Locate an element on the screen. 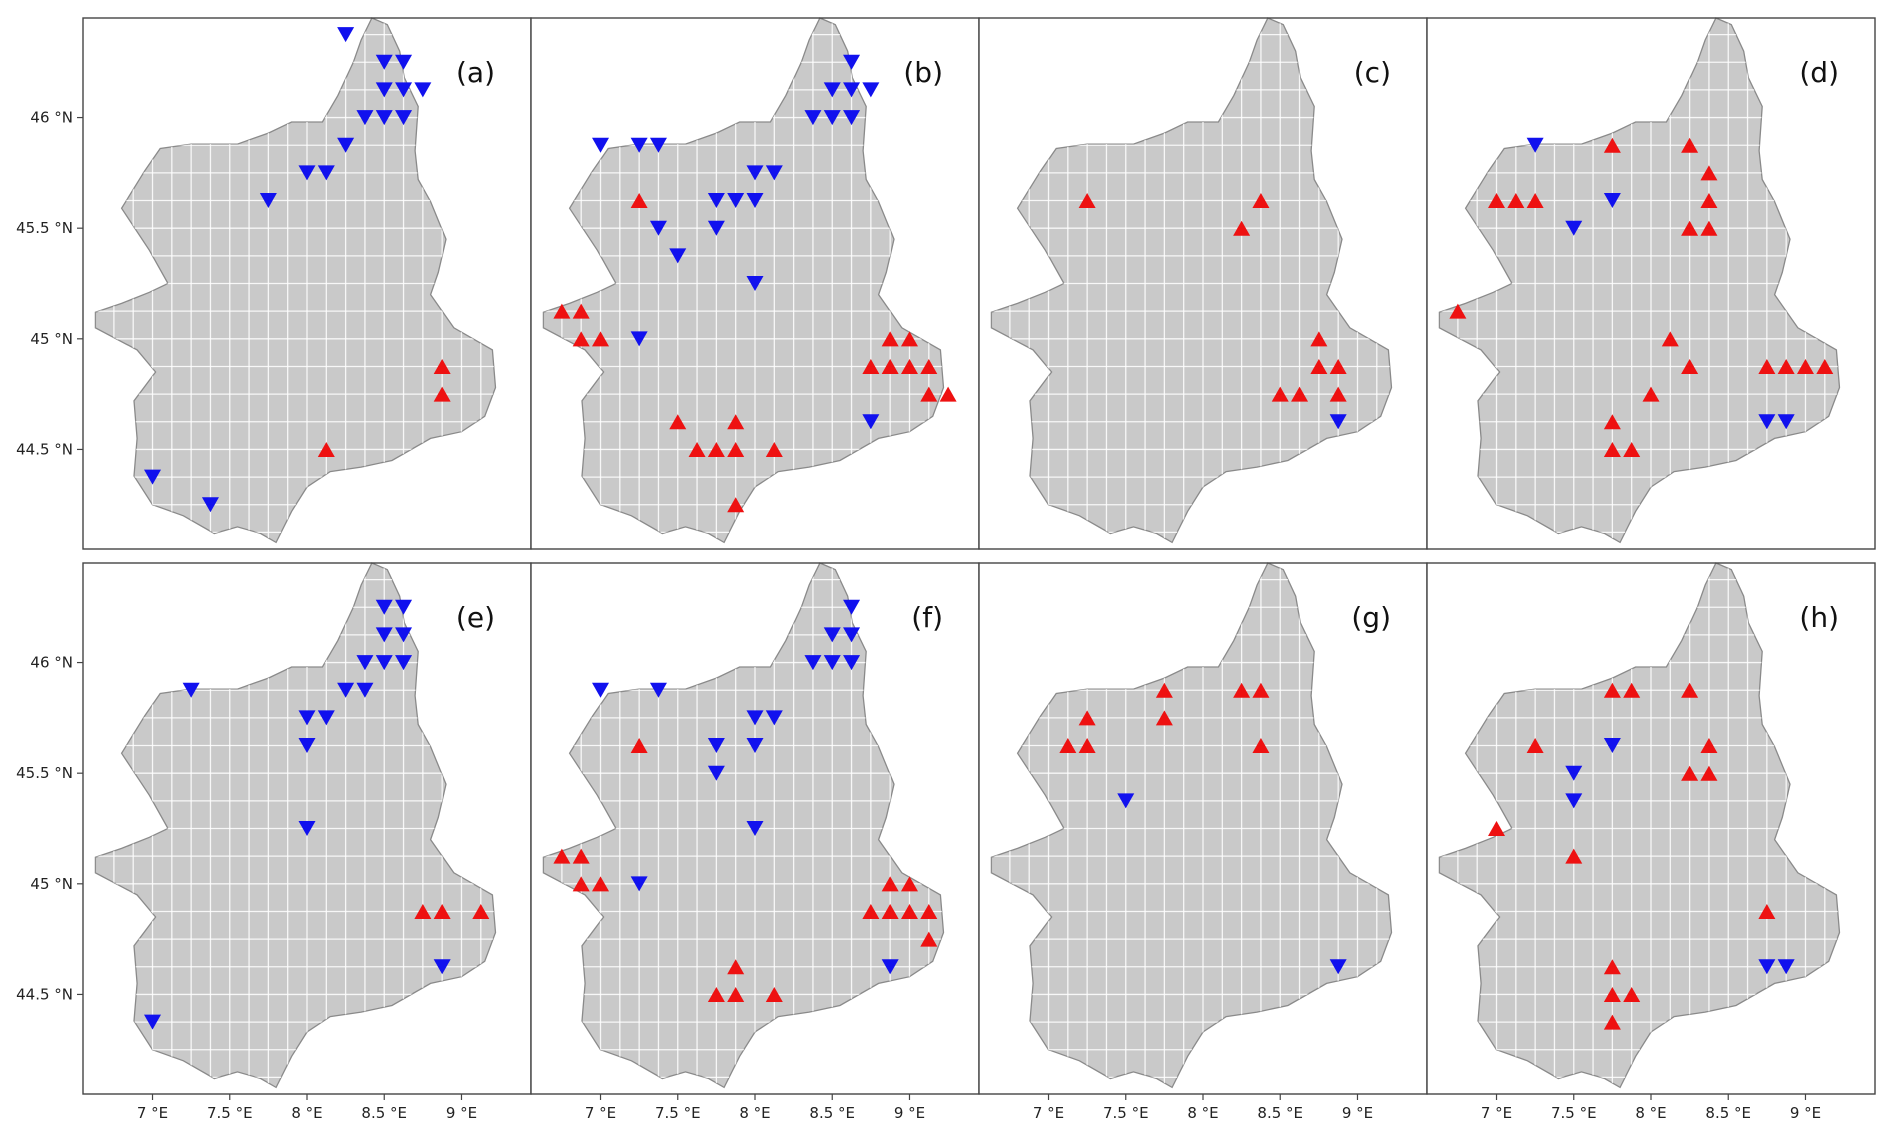 This screenshot has height=1143, width=1892. map-panel: (b) is located at coordinates (755, 283).